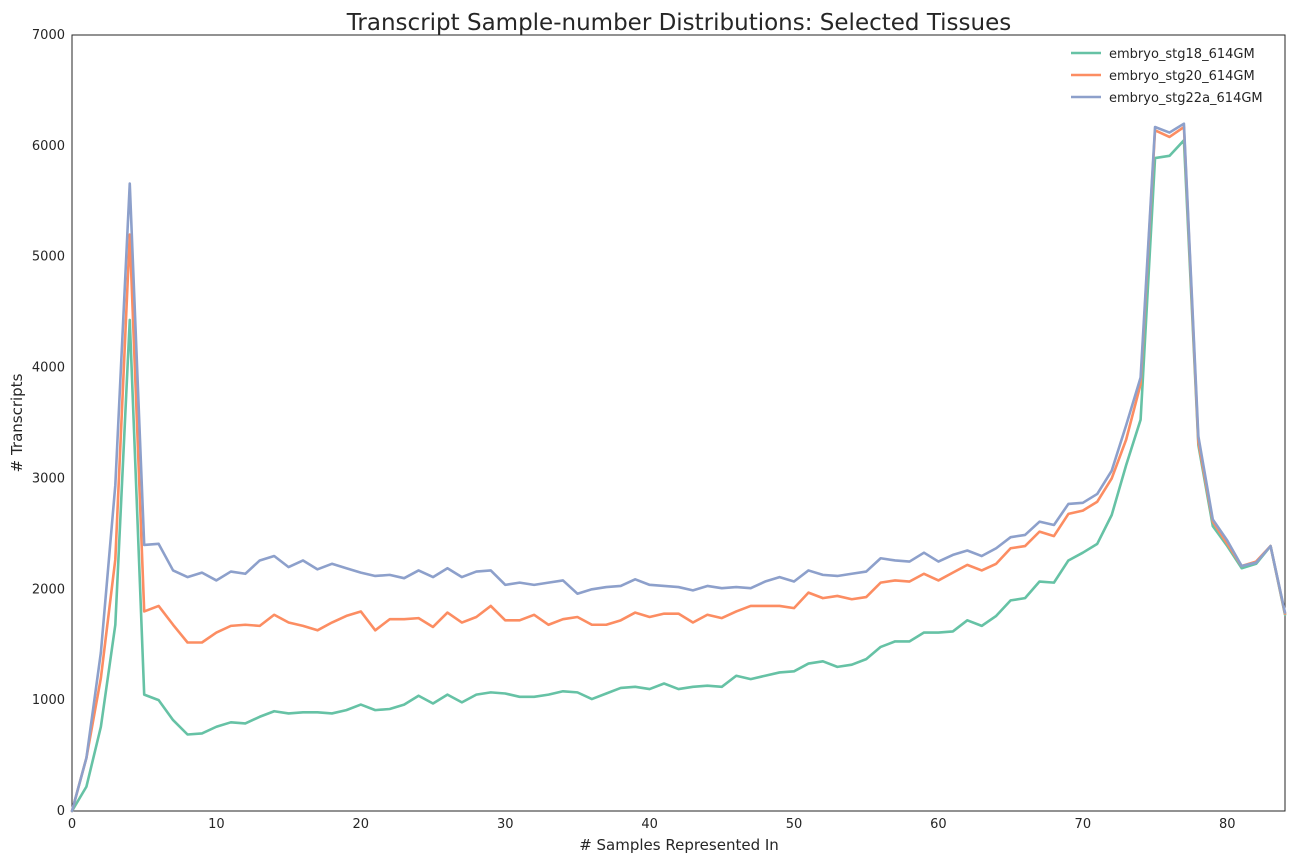 Image resolution: width=1296 pixels, height=864 pixels. Describe the element at coordinates (17, 422) in the screenshot. I see `y-axis-label: # Transcripts` at that location.